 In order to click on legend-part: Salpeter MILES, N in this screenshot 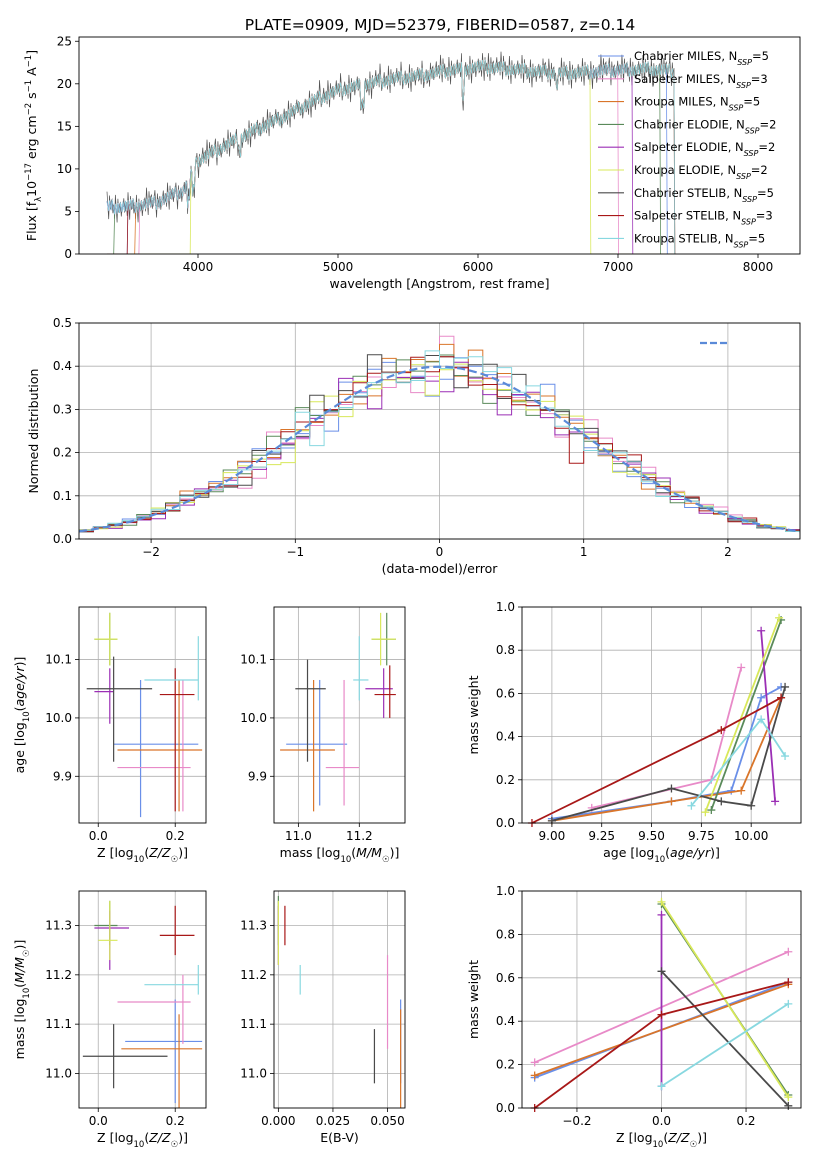, I will do `click(685, 79)`.